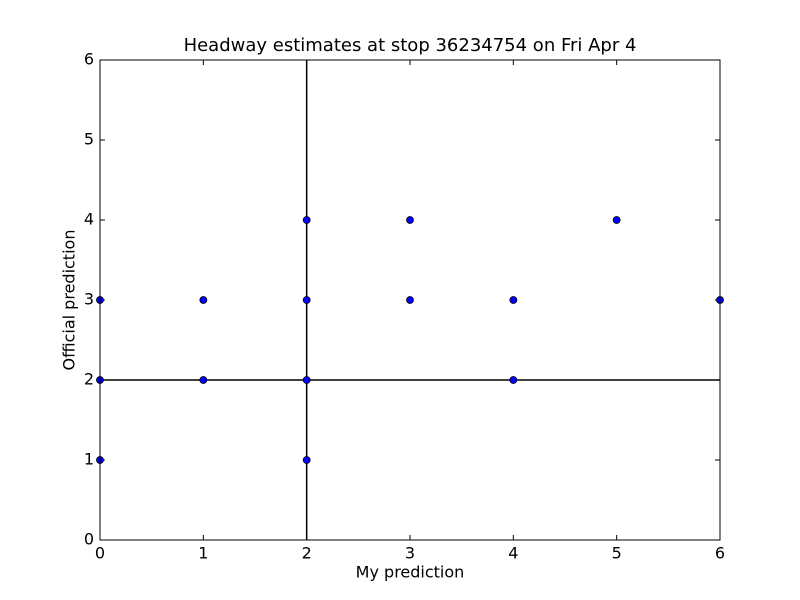  Describe the element at coordinates (100, 553) in the screenshot. I see `x-tick-label: 0` at that location.